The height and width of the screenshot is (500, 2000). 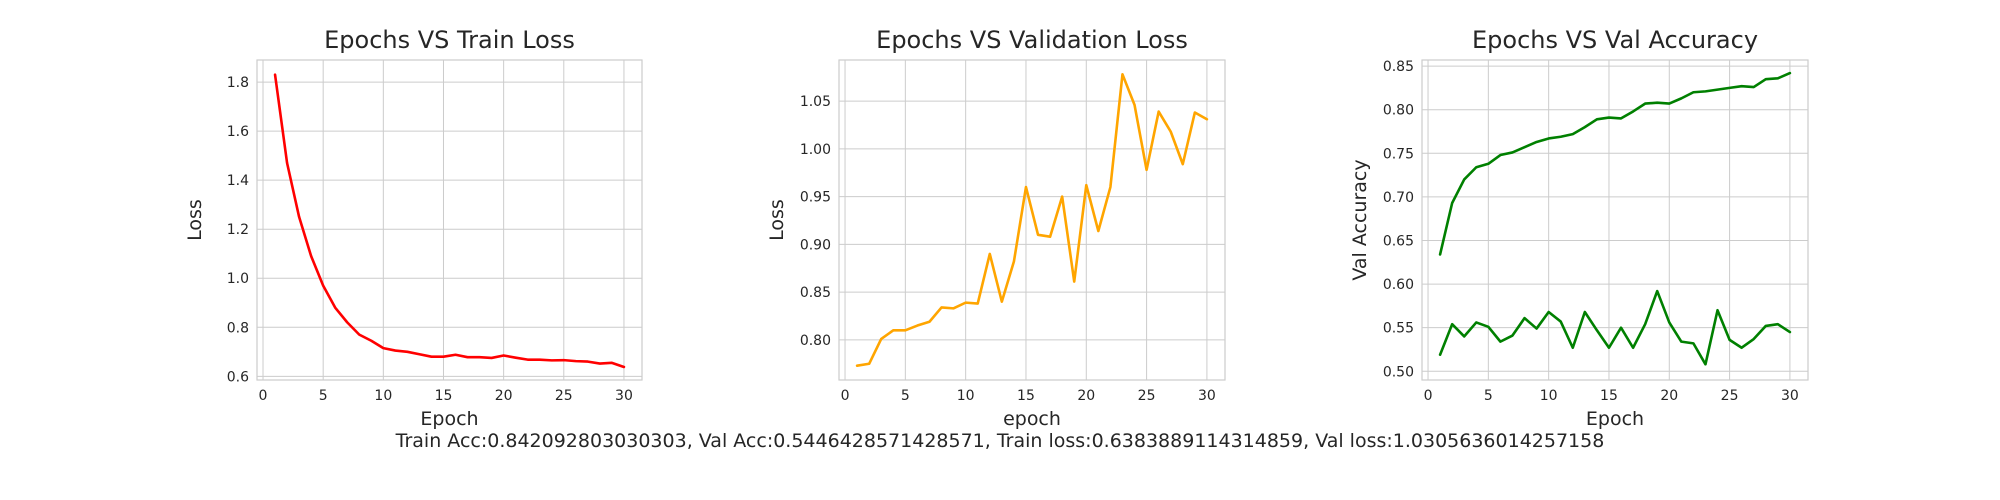 What do you see at coordinates (238, 83) in the screenshot?
I see `y-tick-label: 1.8` at bounding box center [238, 83].